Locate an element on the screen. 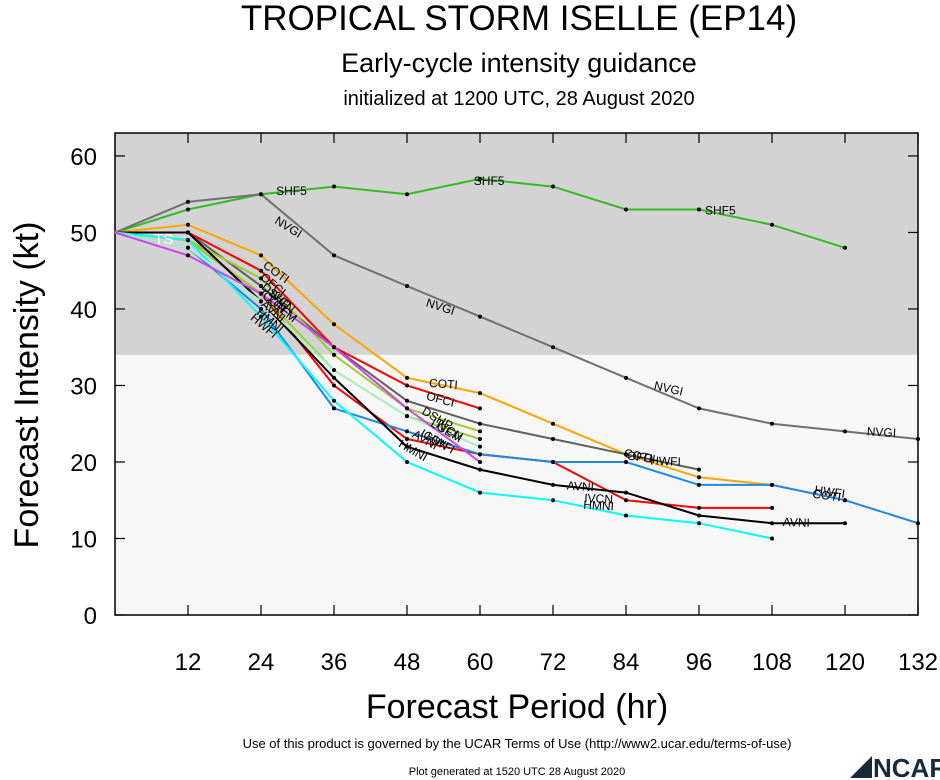  series-shf5 is located at coordinates (480, 213).